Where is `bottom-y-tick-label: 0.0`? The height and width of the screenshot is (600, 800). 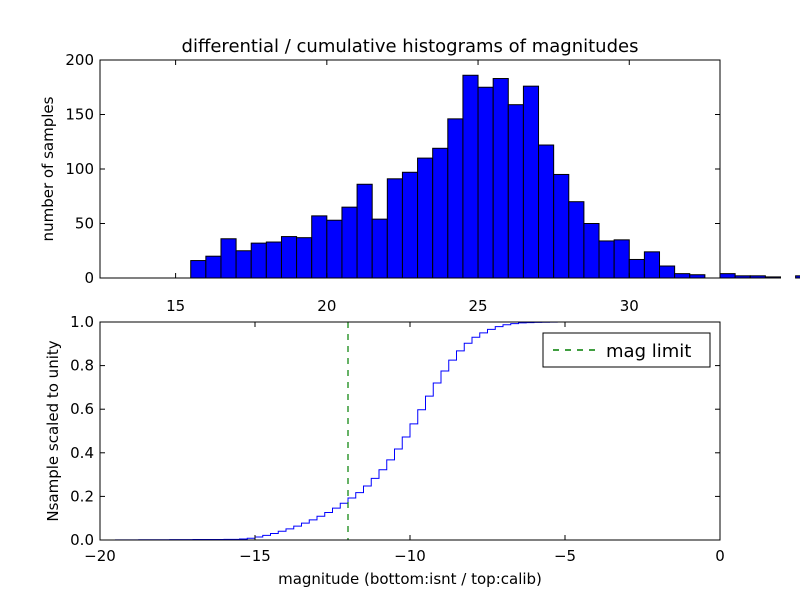
bottom-y-tick-label: 0.0 is located at coordinates (82, 540).